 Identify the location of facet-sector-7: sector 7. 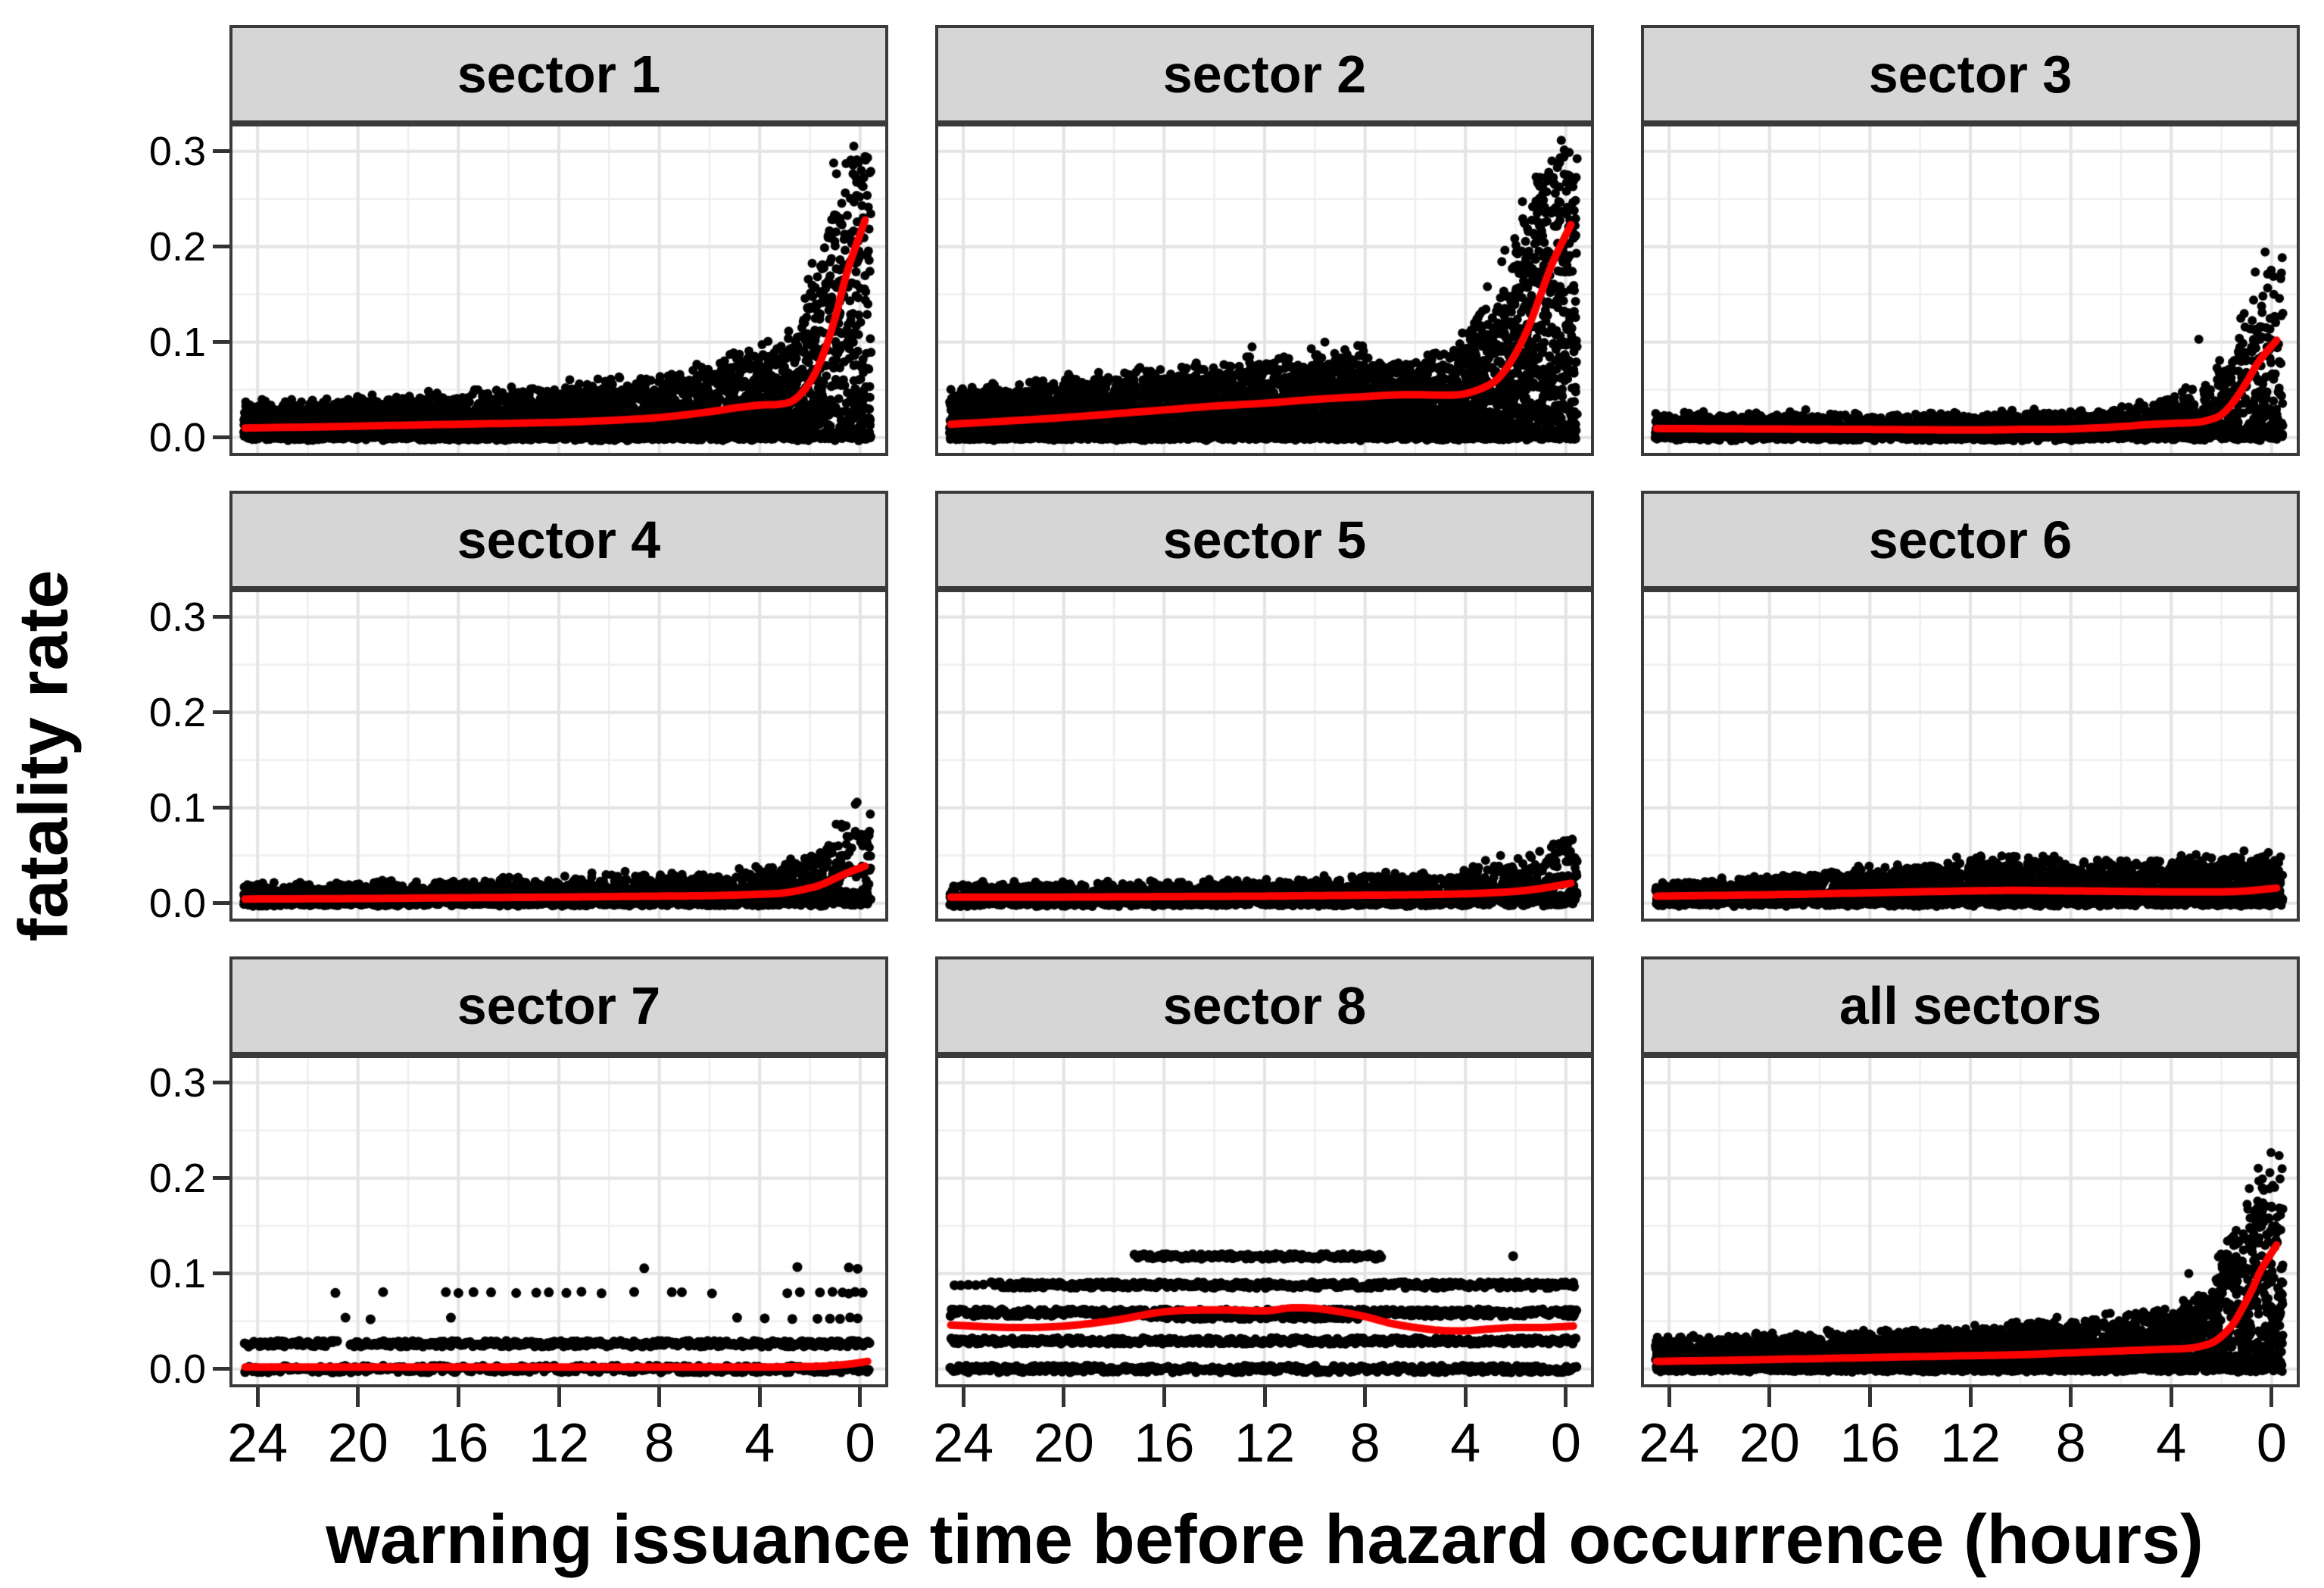
(558, 1171).